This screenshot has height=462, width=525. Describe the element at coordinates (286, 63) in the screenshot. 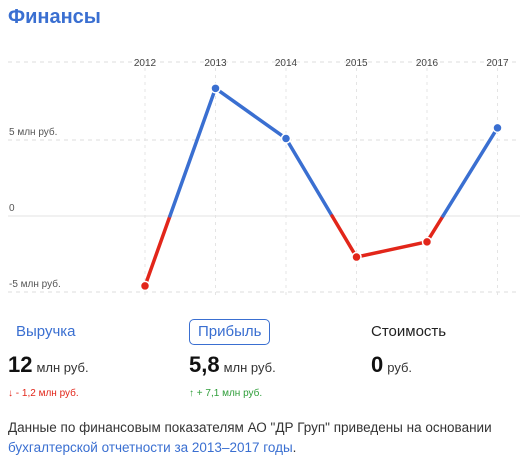

I see `x-tick-label: 2014` at that location.